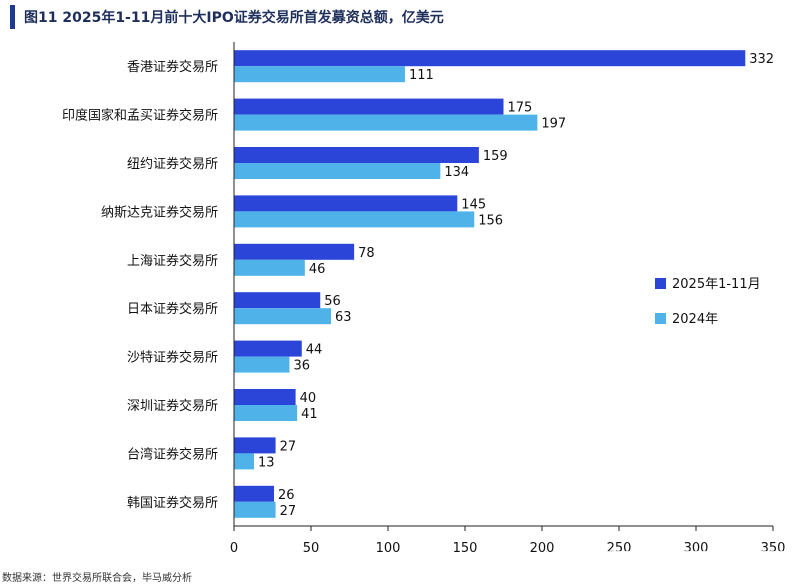 This screenshot has width=801, height=587. Describe the element at coordinates (234, 18) in the screenshot. I see `chart-title: 图11 2025年1-11月前十大IPO证券交易所首发募资总额，亿美元` at that location.